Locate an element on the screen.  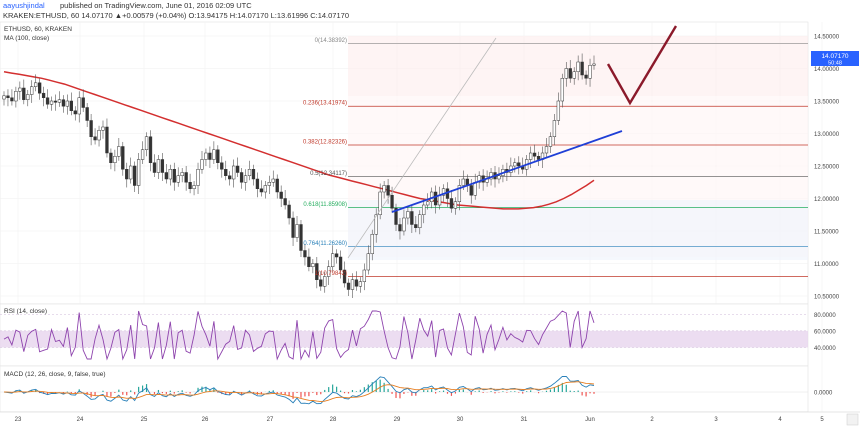
last-price-sub: 50:48 is located at coordinates (835, 64).